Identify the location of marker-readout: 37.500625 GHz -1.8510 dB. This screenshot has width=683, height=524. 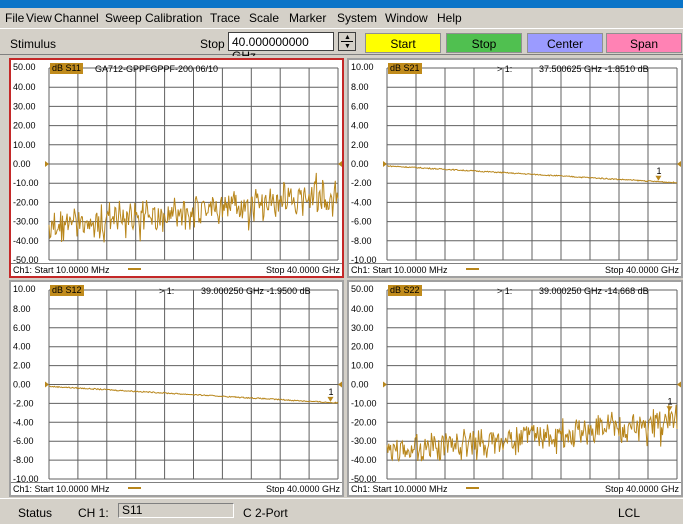
(594, 69).